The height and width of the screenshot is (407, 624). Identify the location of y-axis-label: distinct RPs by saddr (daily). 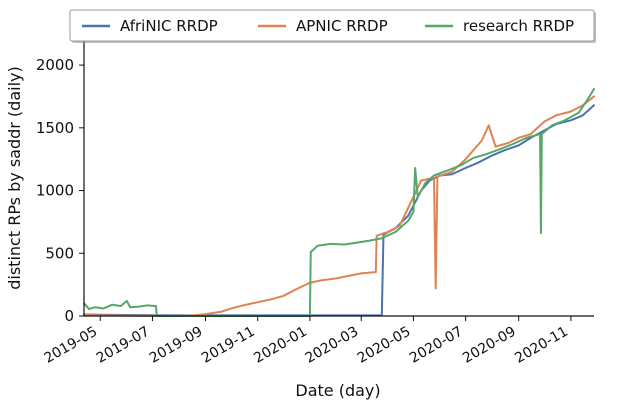
(14, 178).